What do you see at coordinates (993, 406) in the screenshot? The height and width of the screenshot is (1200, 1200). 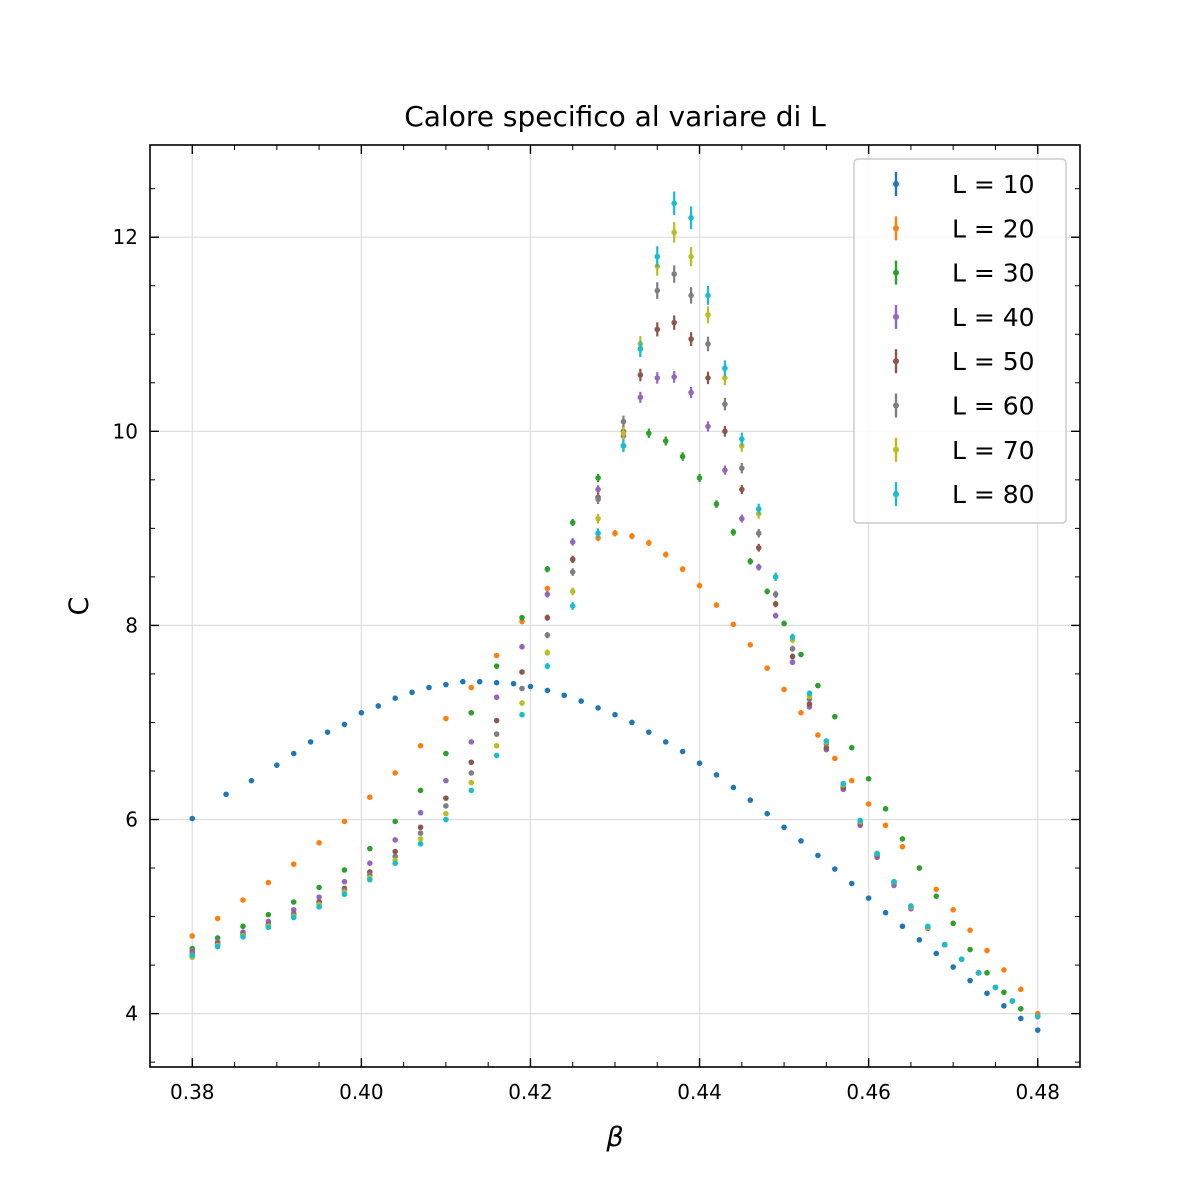 I see `legend-entry-label: L = 60` at bounding box center [993, 406].